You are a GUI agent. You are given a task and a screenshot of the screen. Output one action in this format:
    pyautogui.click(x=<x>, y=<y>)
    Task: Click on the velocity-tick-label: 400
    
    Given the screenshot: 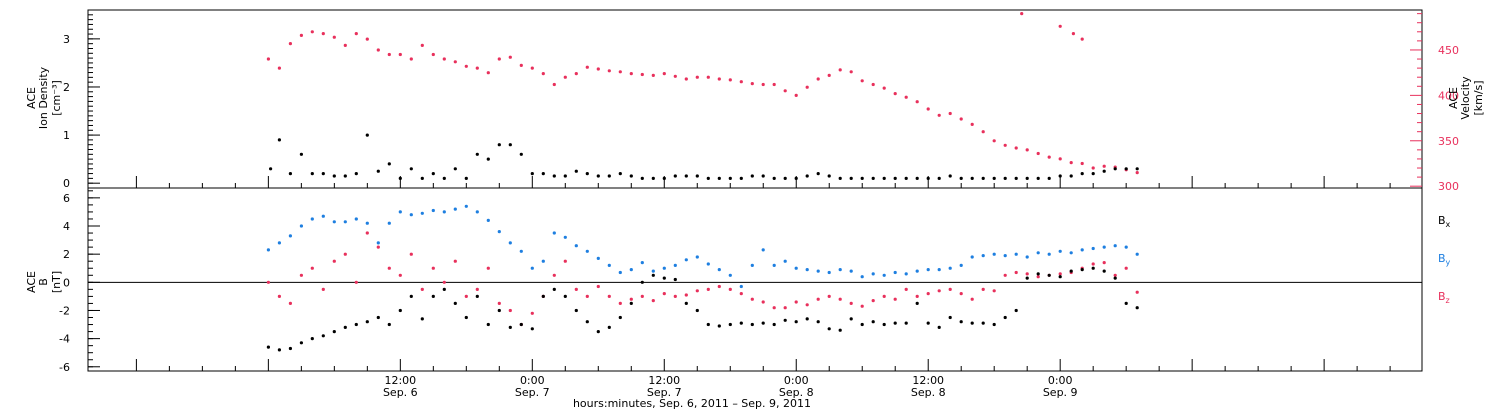 What is the action you would take?
    pyautogui.click(x=1448, y=95)
    